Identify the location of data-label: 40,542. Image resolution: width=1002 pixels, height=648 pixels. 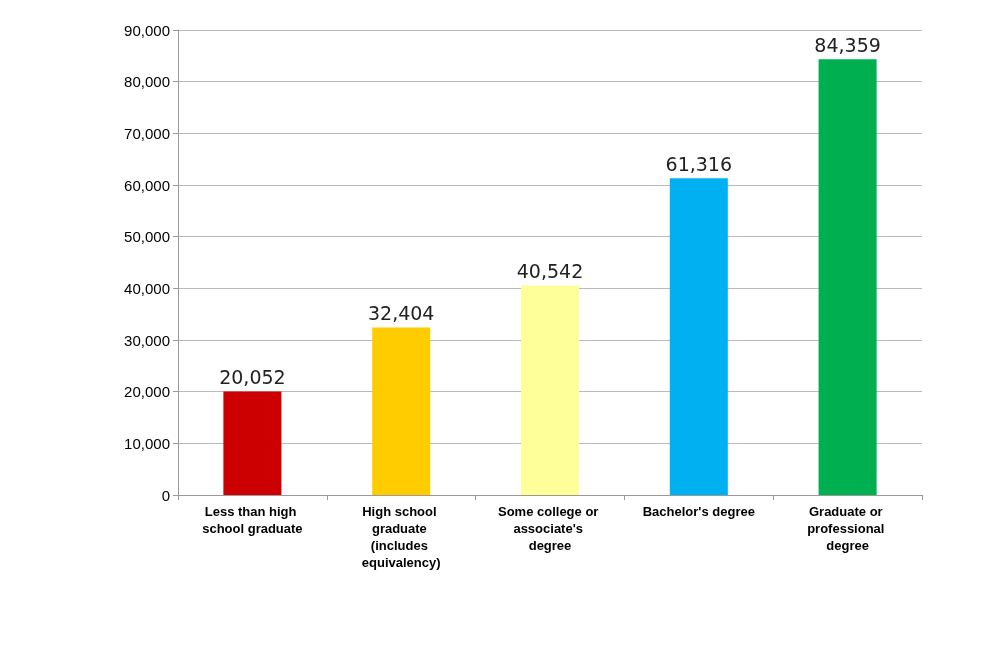
(550, 271).